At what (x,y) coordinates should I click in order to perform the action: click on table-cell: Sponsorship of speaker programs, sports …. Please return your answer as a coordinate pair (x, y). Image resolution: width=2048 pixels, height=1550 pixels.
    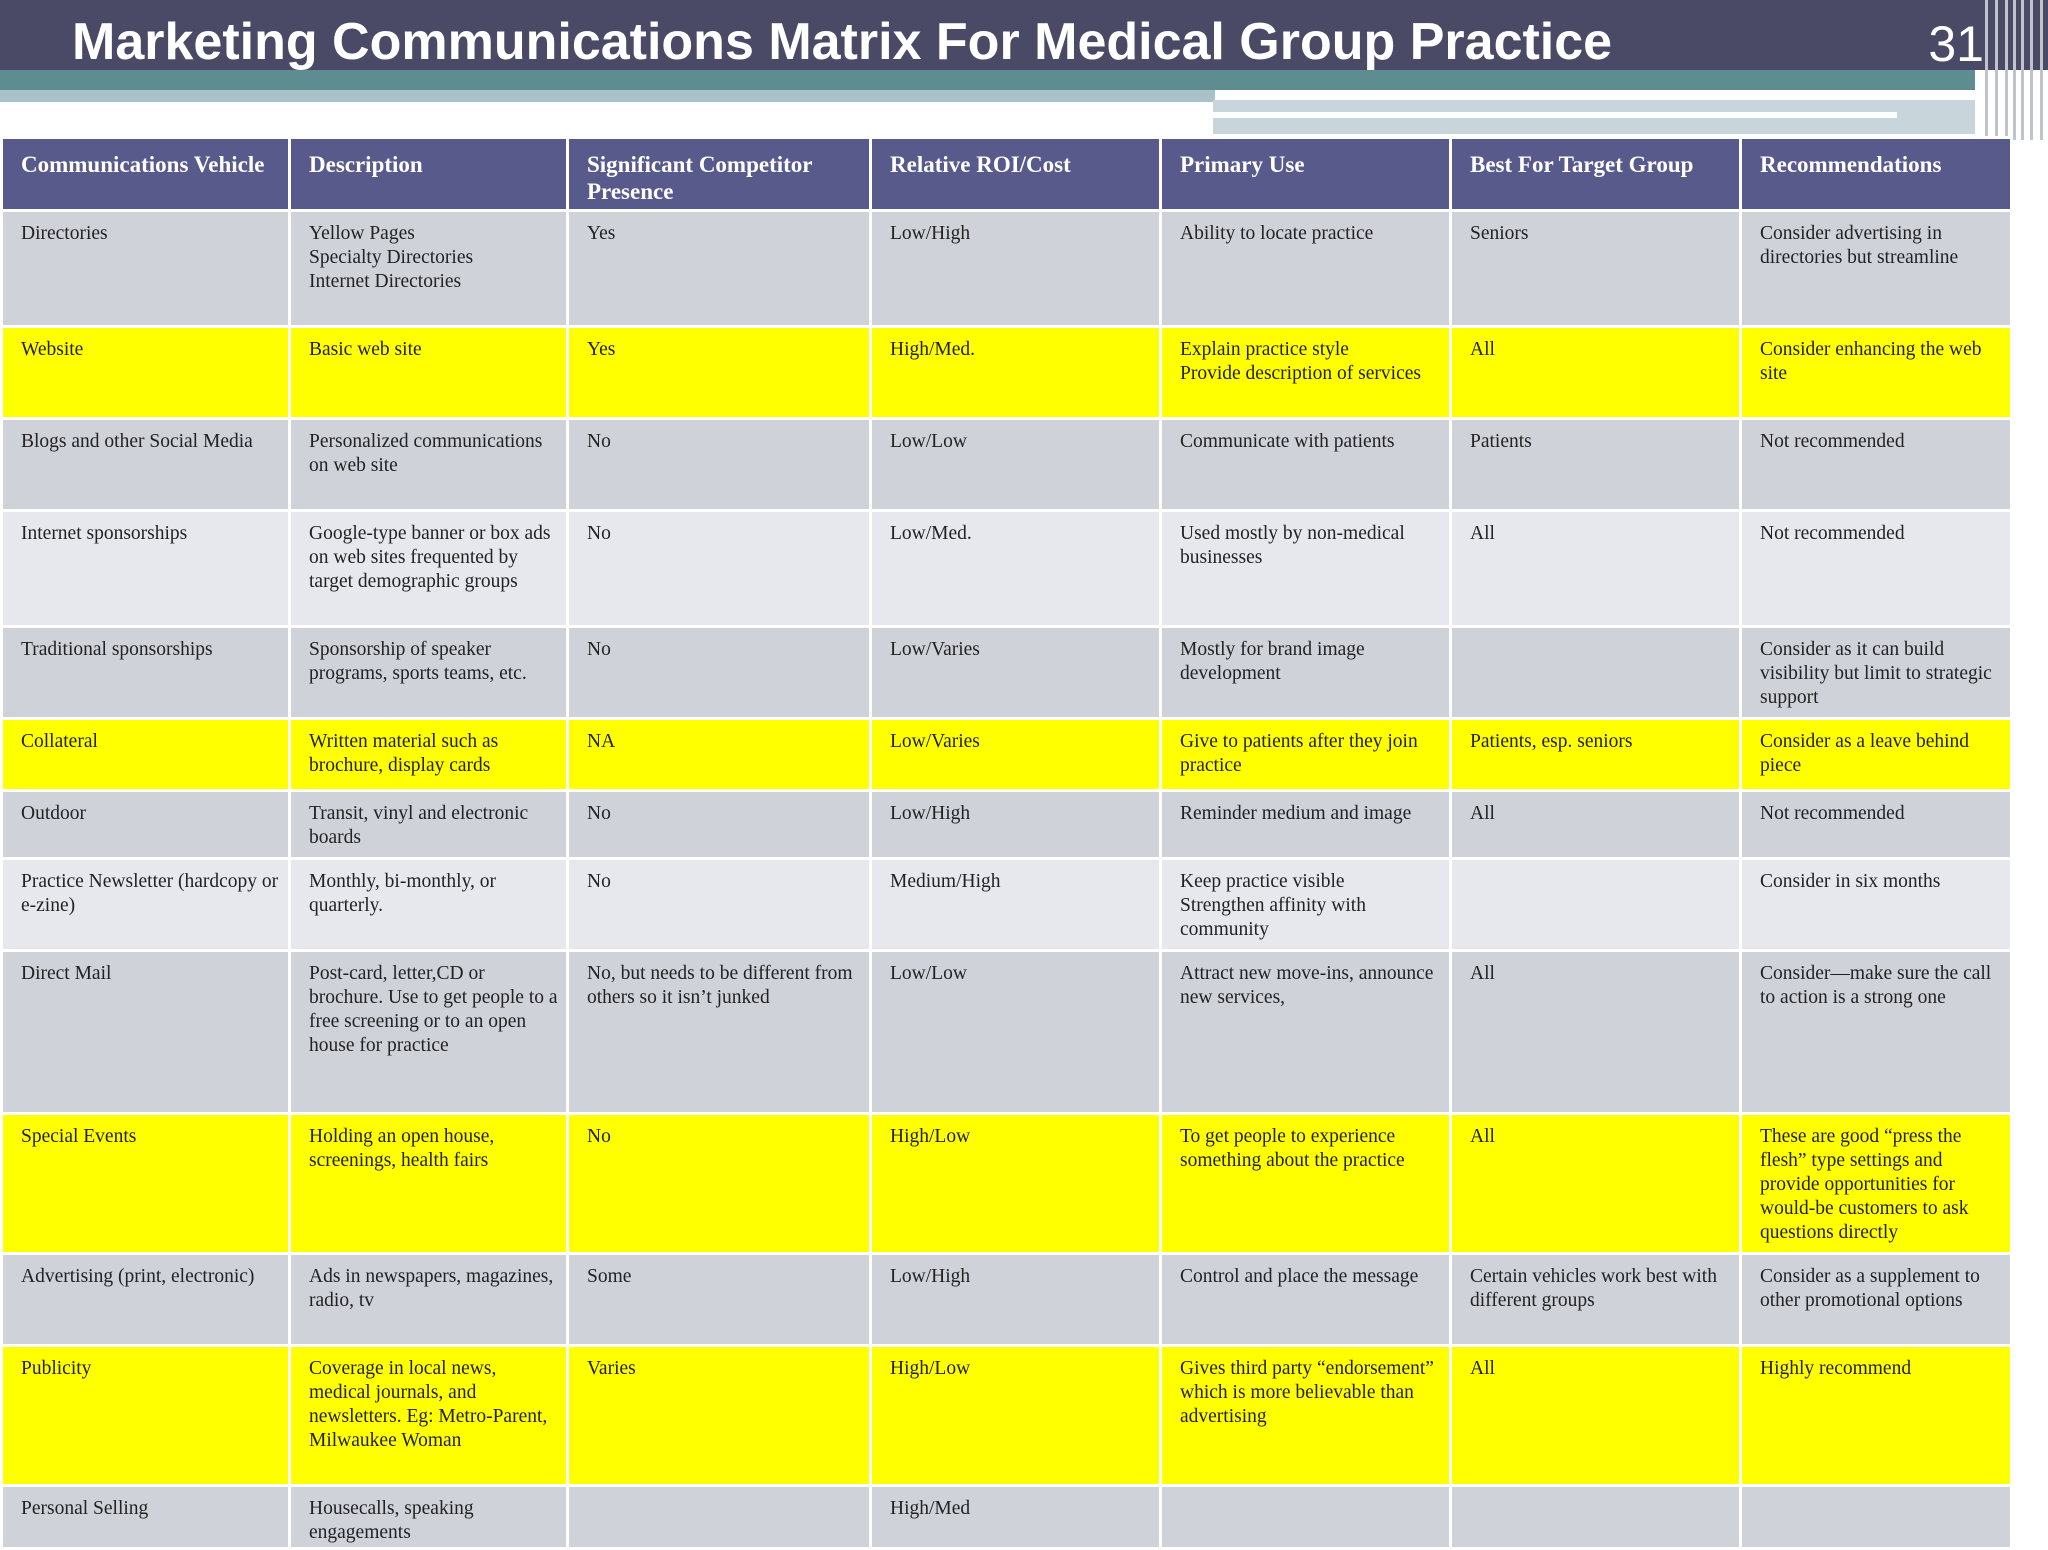
    Looking at the image, I should click on (428, 672).